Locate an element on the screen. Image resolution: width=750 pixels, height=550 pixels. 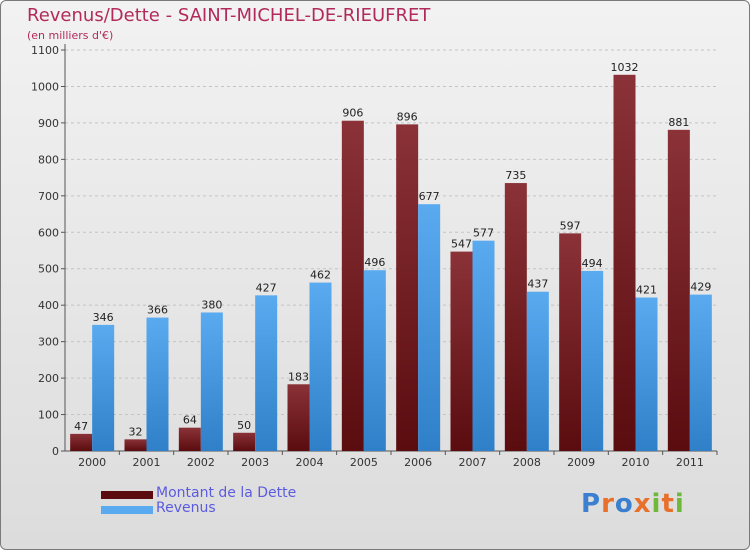
legend-label-revenue: Revenus is located at coordinates (186, 508).